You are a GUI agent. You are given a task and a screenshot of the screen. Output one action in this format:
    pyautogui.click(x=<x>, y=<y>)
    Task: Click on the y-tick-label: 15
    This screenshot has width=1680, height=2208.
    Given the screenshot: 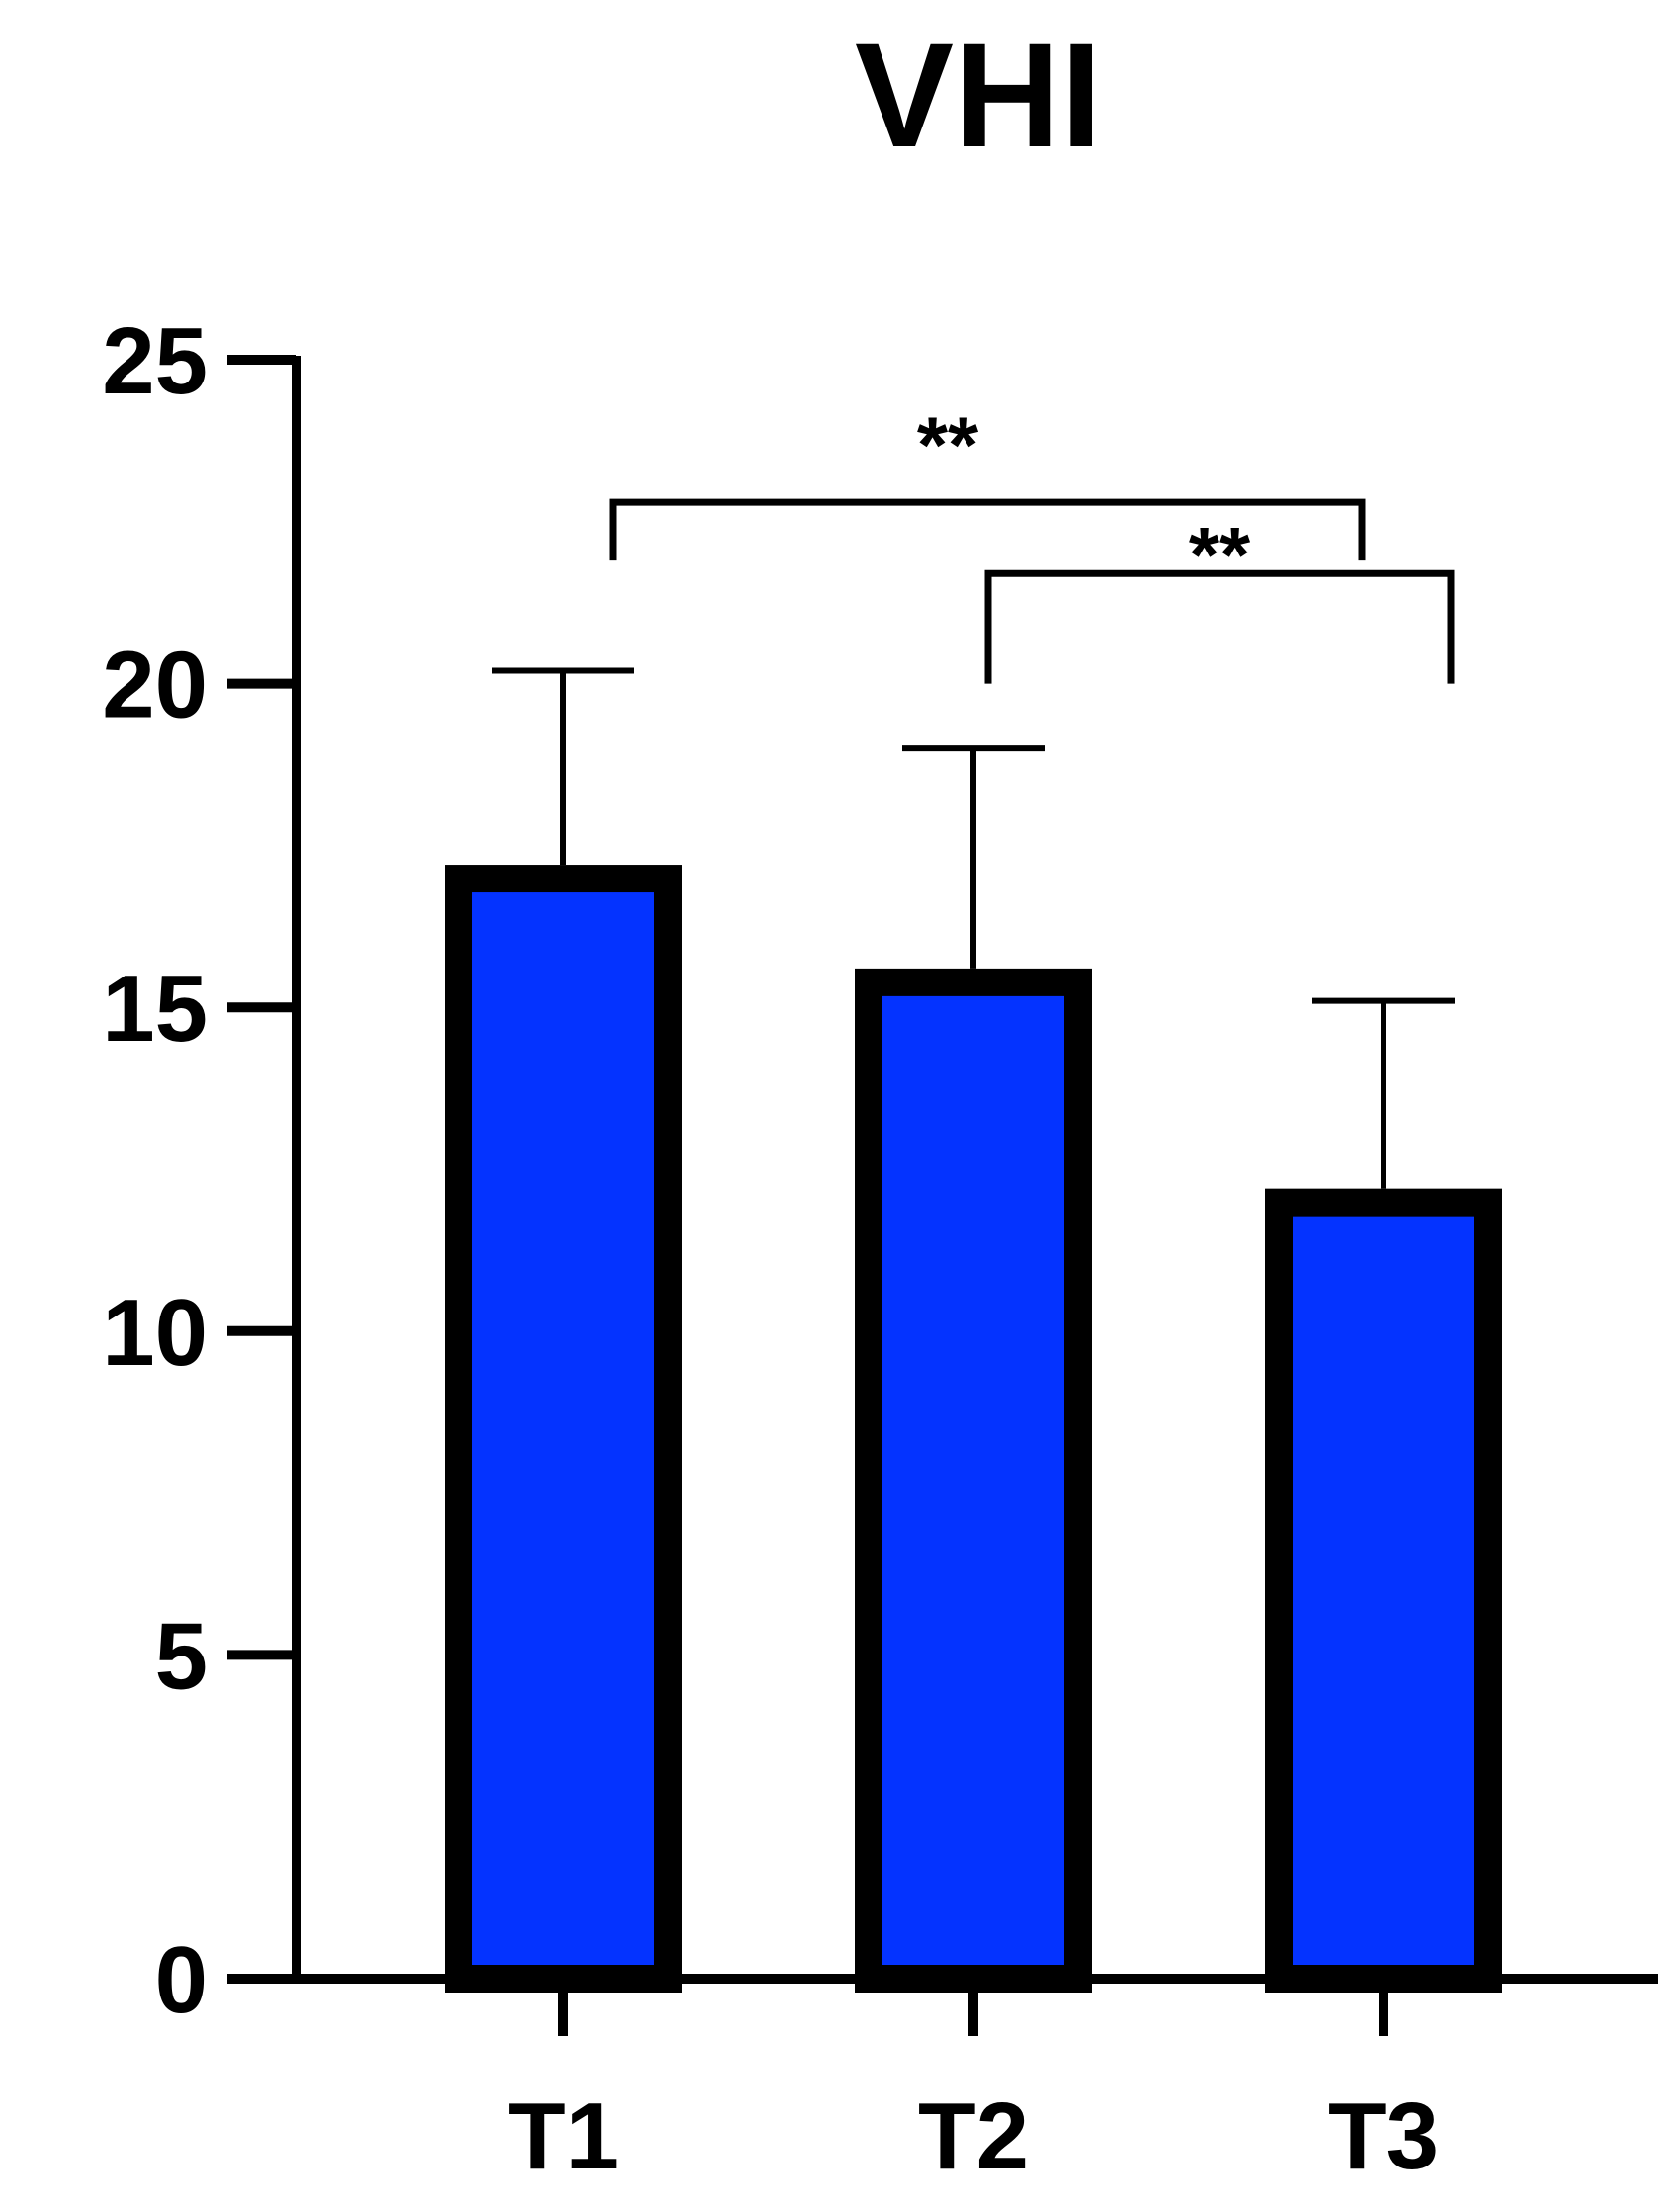 What is the action you would take?
    pyautogui.click(x=155, y=1009)
    